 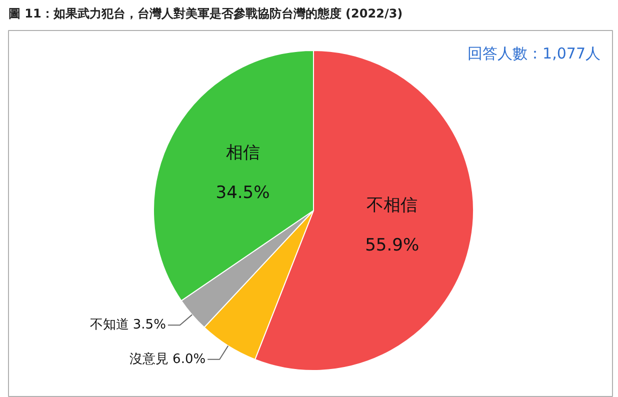 What do you see at coordinates (392, 245) in the screenshot?
I see `data-label: 55.9%` at bounding box center [392, 245].